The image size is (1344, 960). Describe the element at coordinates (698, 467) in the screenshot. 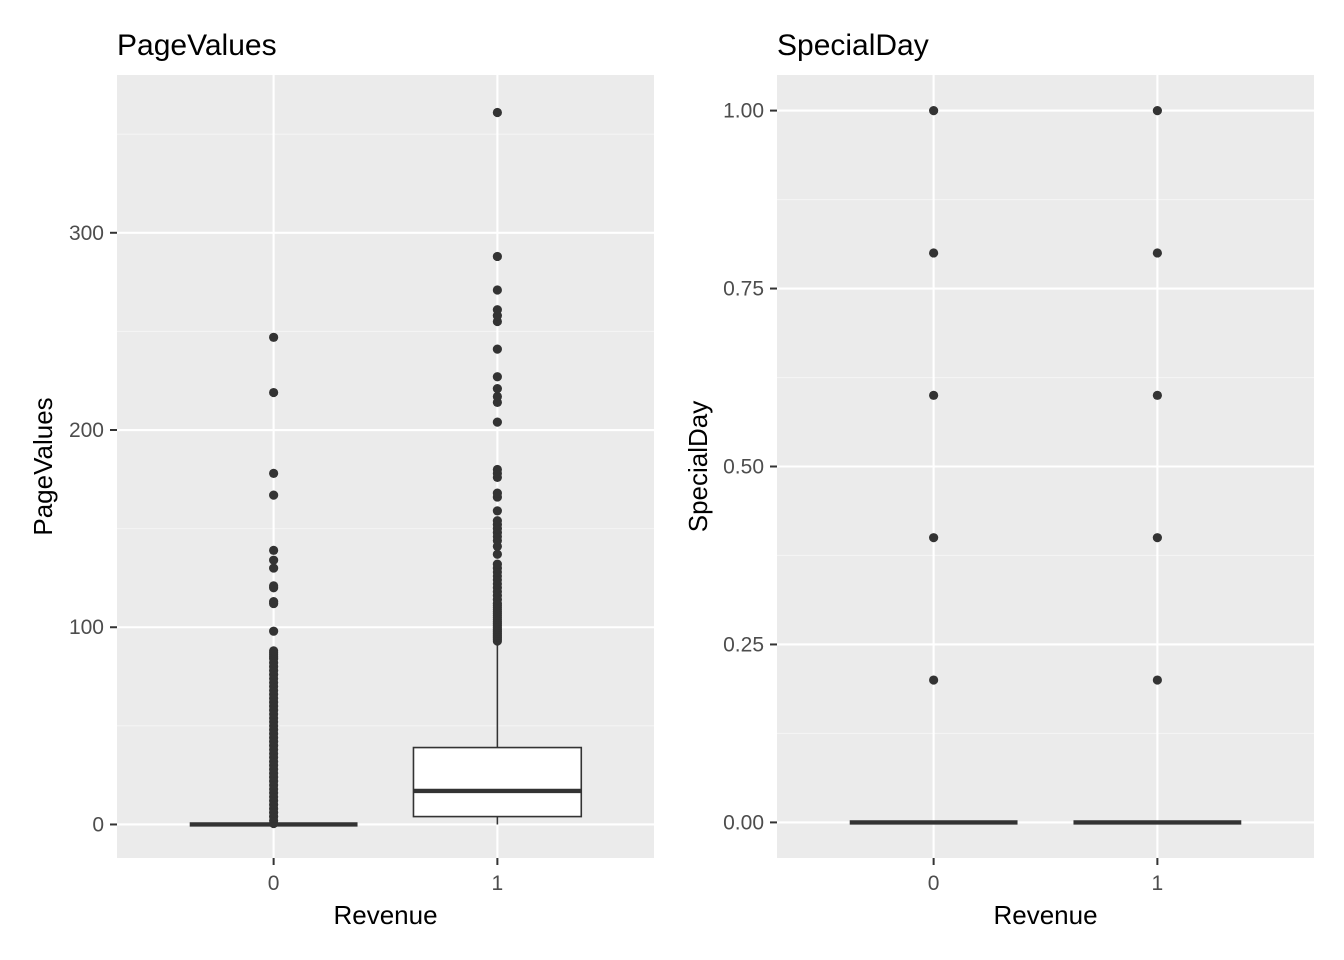

I see `y-axis-title: SpecialDay` at that location.